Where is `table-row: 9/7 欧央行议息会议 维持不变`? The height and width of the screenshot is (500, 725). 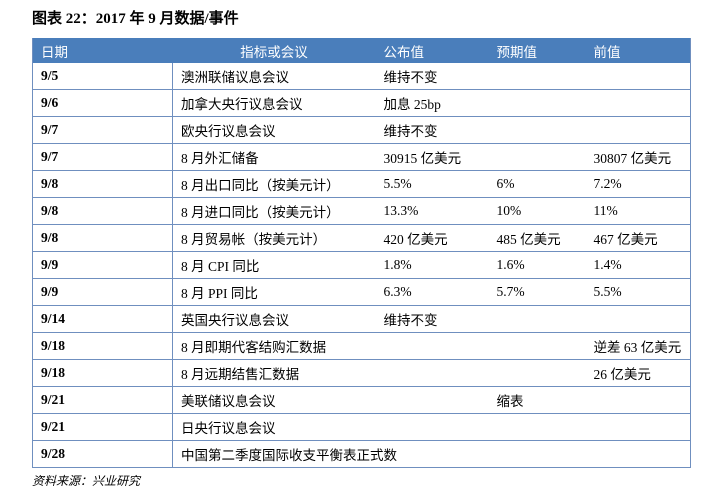
table-row: 9/7 欧央行议息会议 维持不变 is located at coordinates (361, 130).